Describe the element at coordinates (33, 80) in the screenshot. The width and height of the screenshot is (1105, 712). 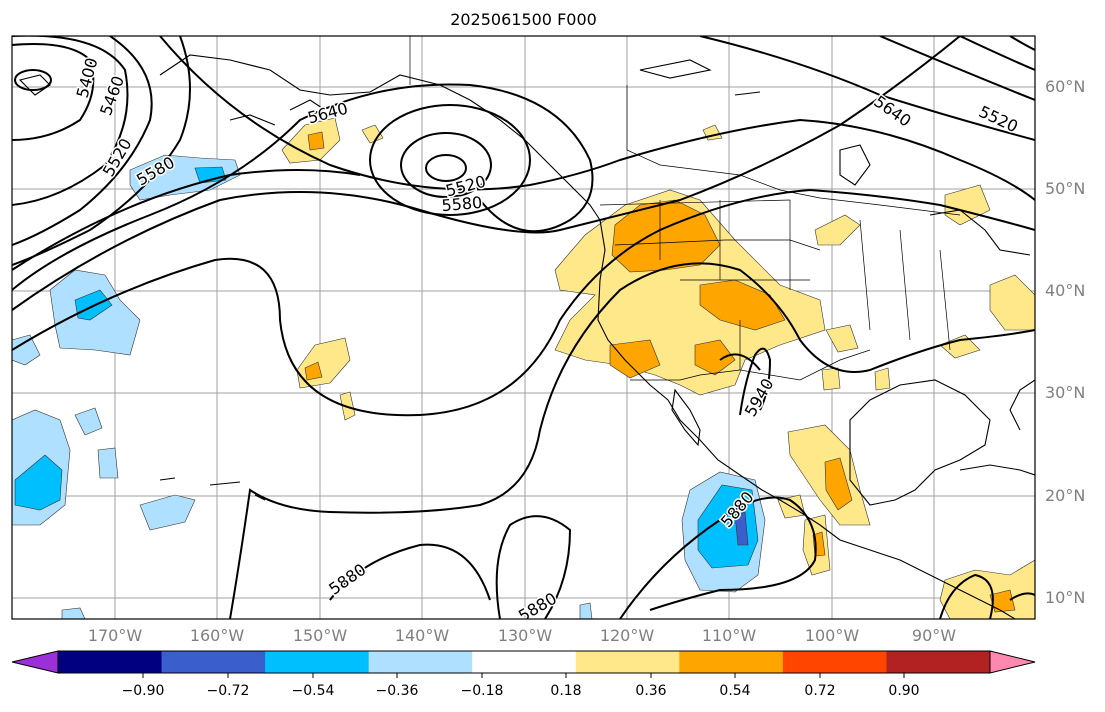
I see `contour-low-aleutian-inner` at that location.